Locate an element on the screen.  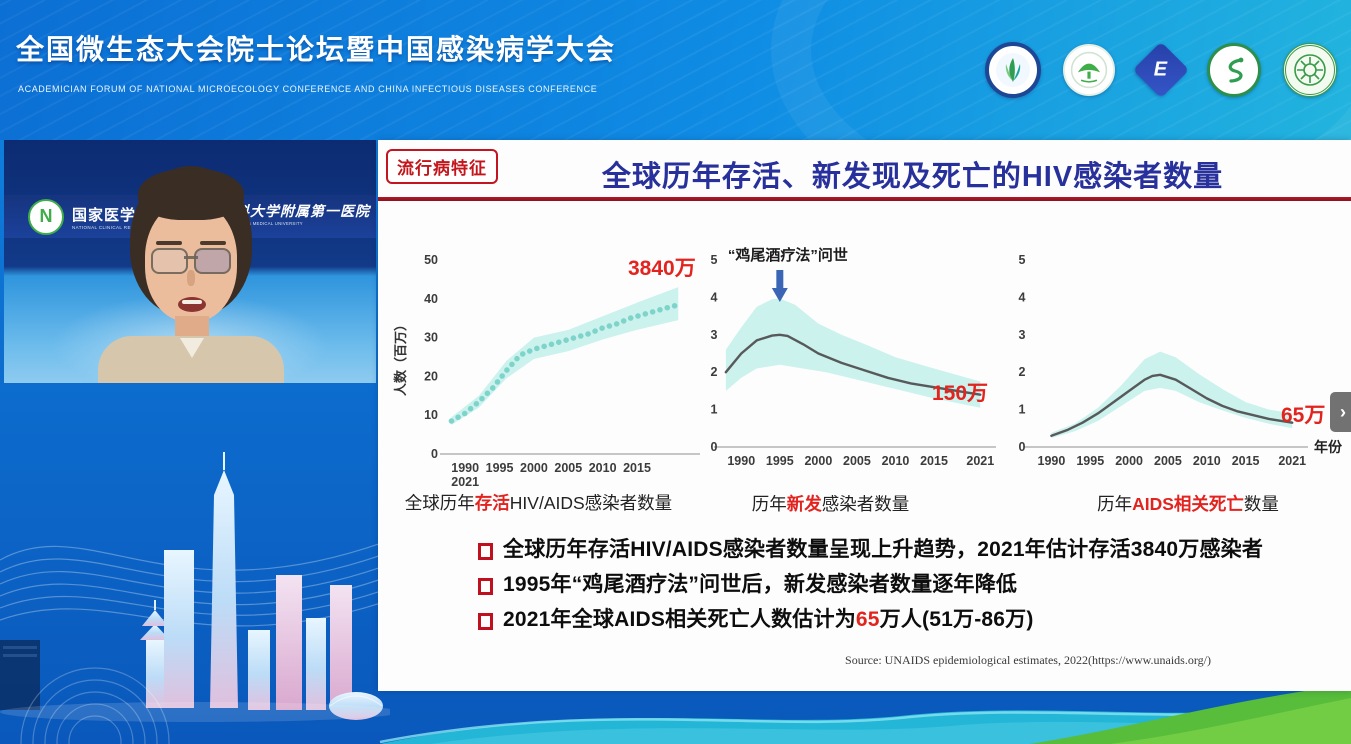
title-divider is located at coordinates (864, 199).